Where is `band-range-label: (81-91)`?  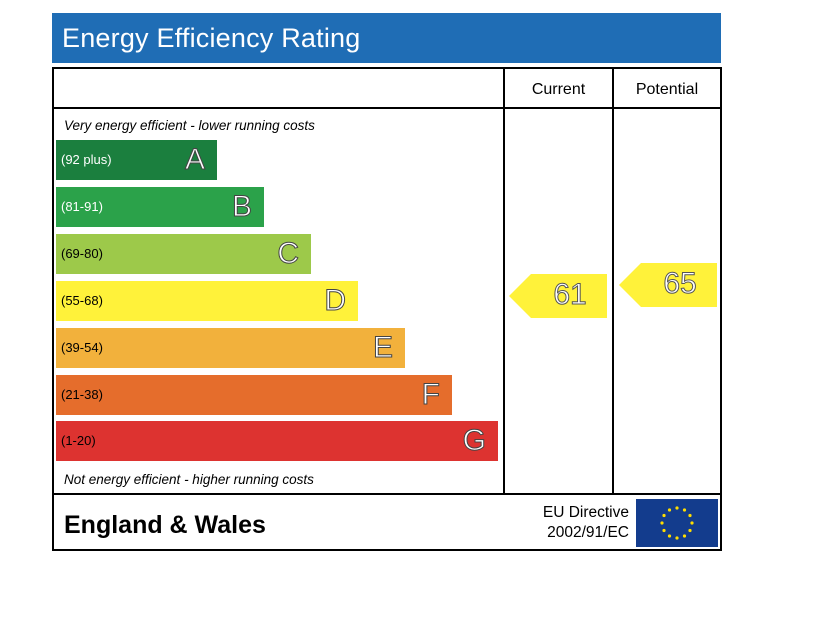
band-range-label: (81-91) is located at coordinates (82, 206).